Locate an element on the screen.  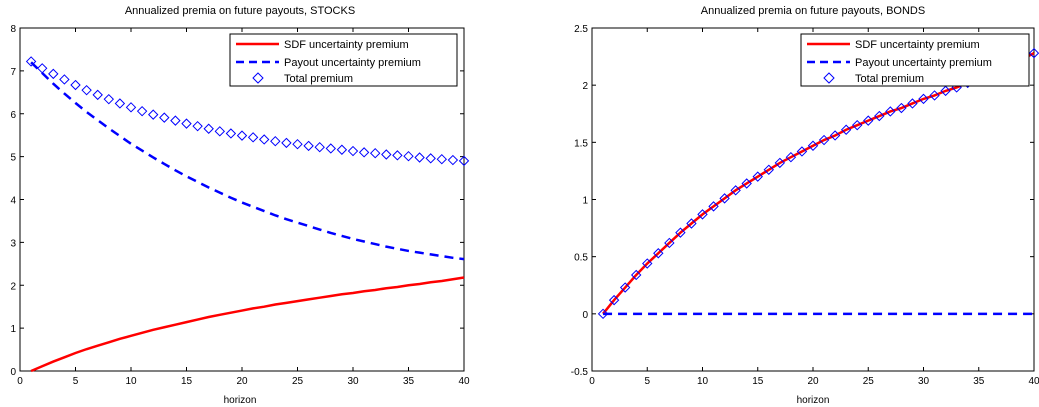
x-tick-label: 0 is located at coordinates (592, 381).